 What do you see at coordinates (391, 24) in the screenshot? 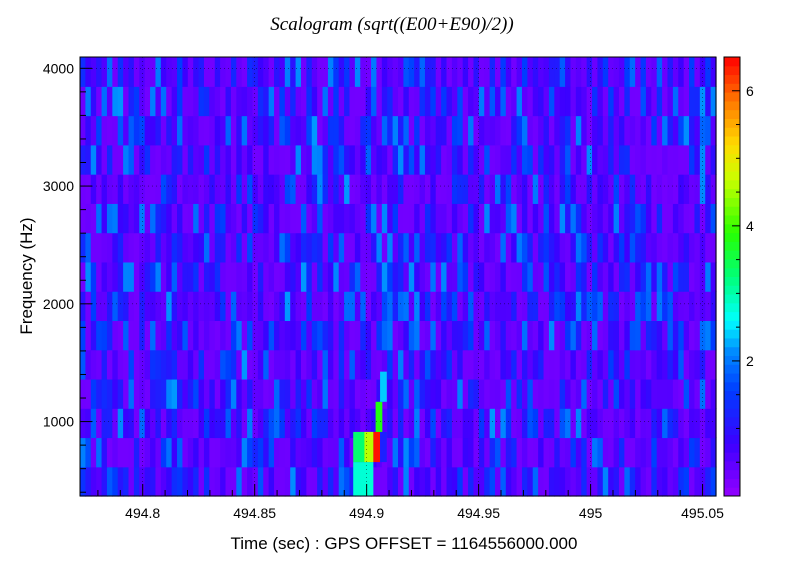
I see `chart-title: Scalogram (sqrt((E00+E90)/2))` at bounding box center [391, 24].